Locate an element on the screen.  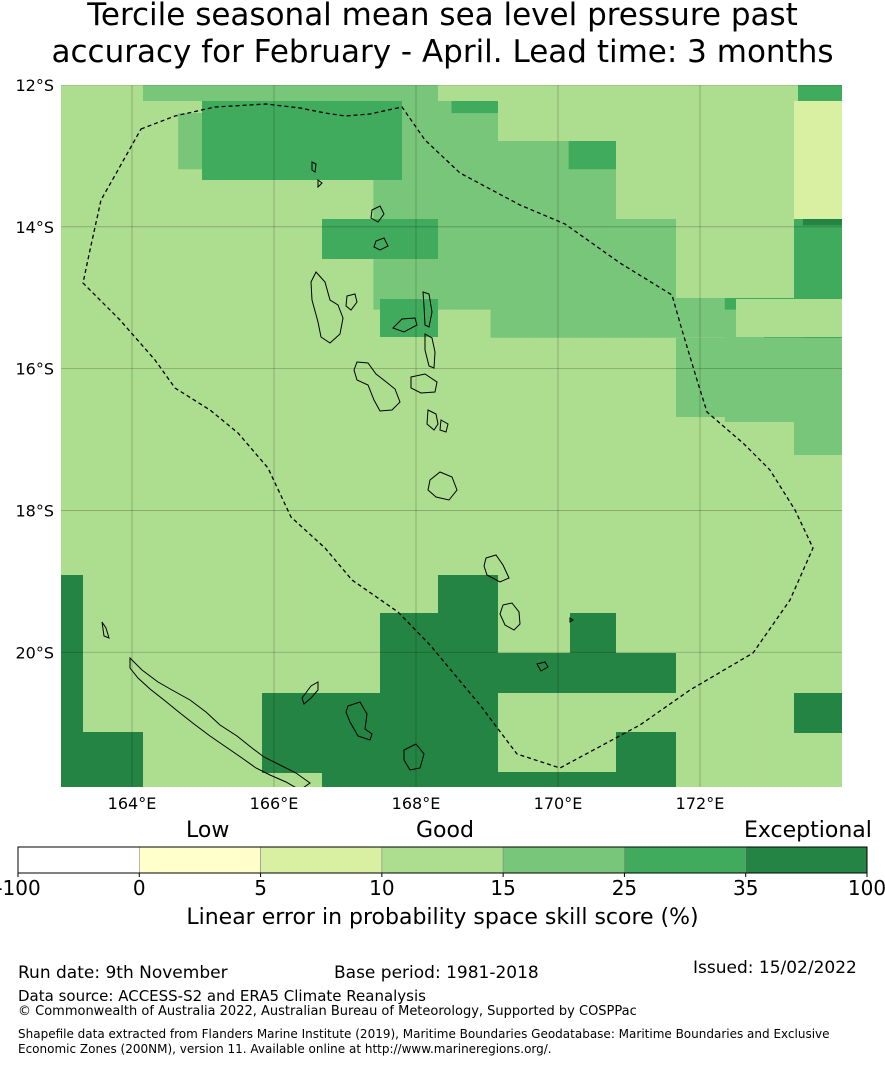
island-maewo is located at coordinates (427, 309).